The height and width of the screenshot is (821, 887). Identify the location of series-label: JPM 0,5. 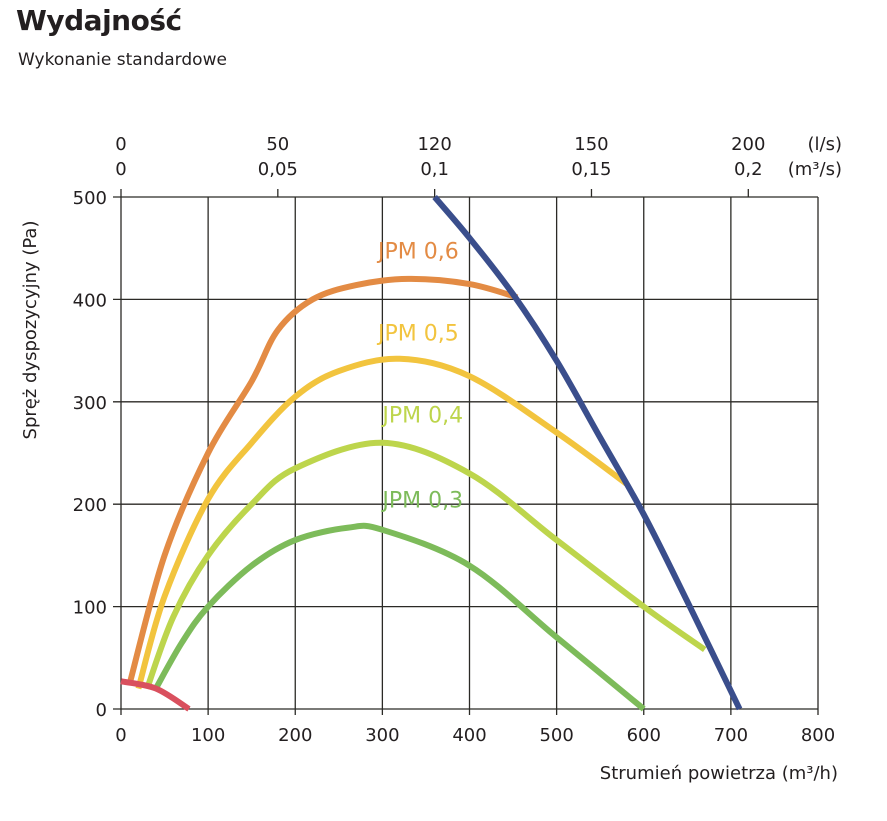
(417, 333).